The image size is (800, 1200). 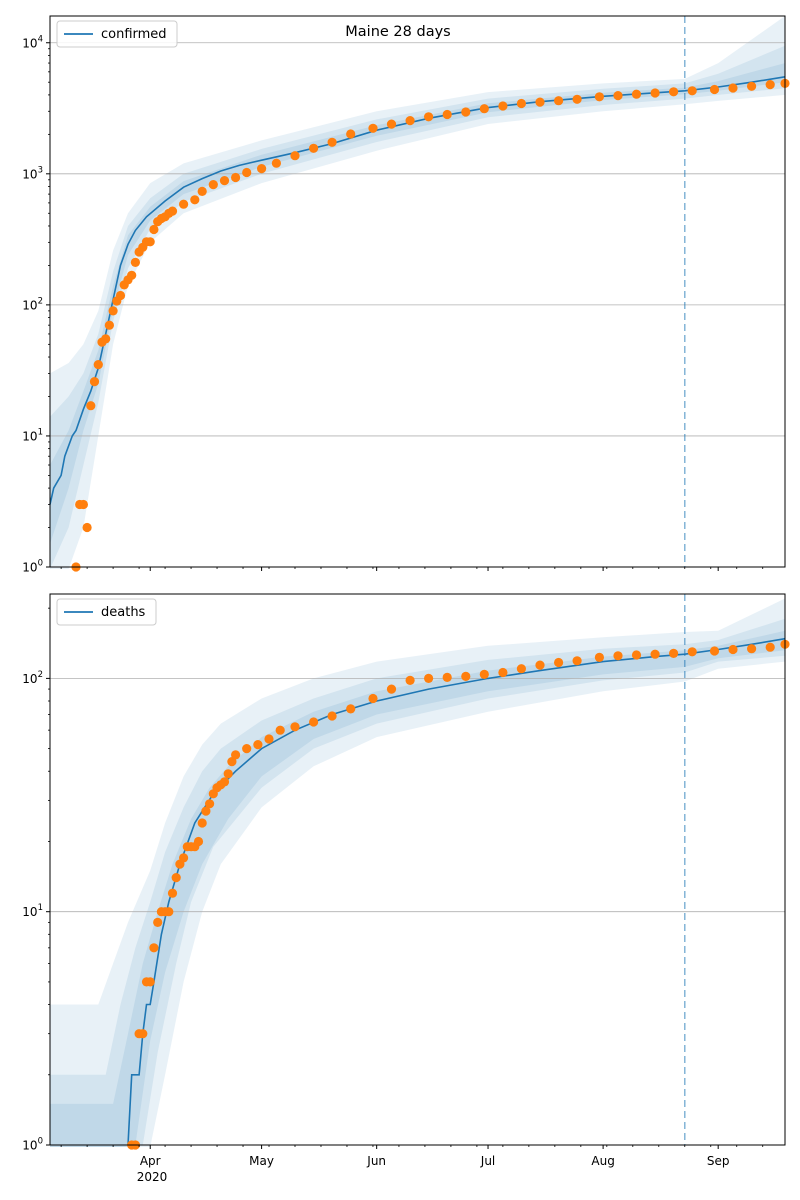 What do you see at coordinates (36, 880) in the screenshot?
I see `deaths-y-ticks: 10⁰ 10¹ 10²` at bounding box center [36, 880].